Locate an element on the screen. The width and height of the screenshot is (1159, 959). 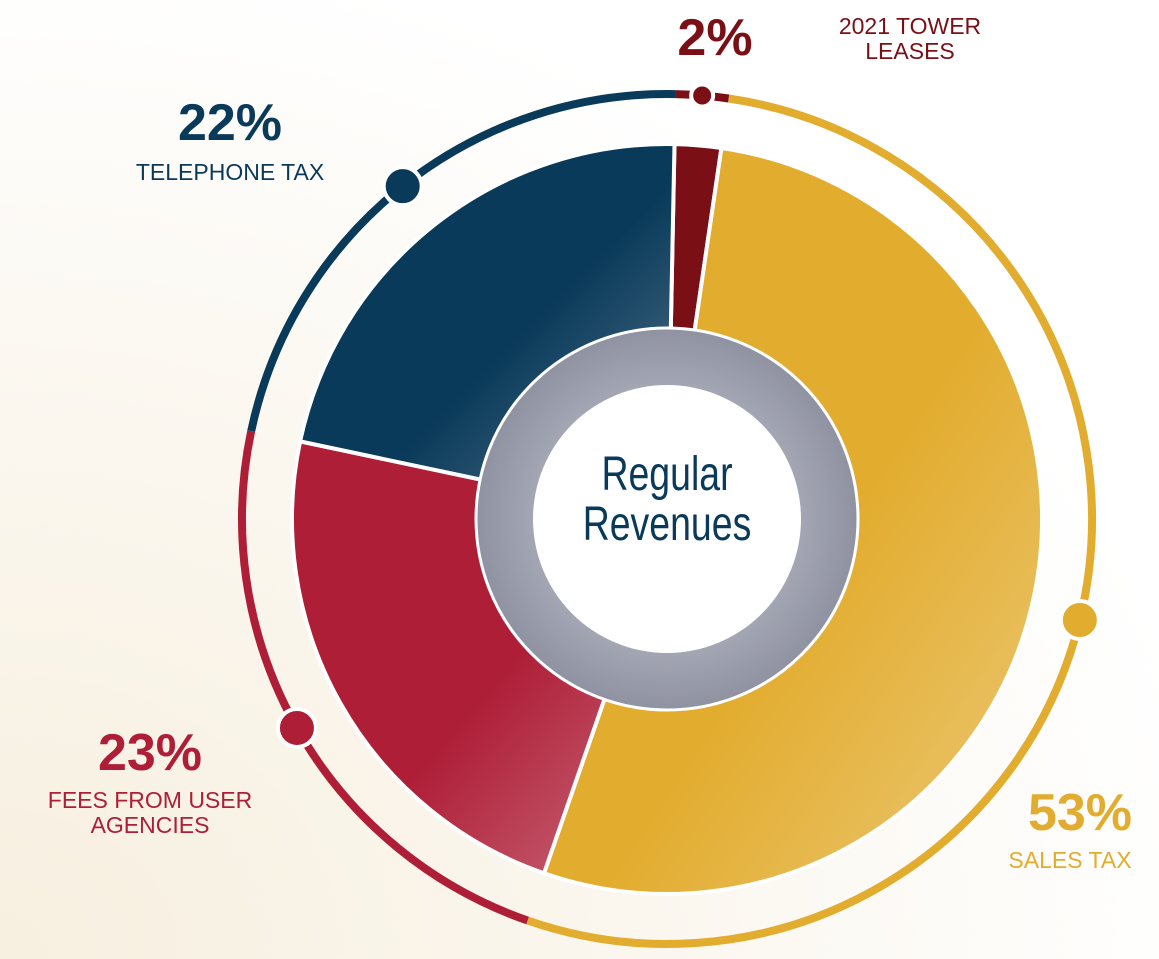
value-label: 2% is located at coordinates (715, 38).